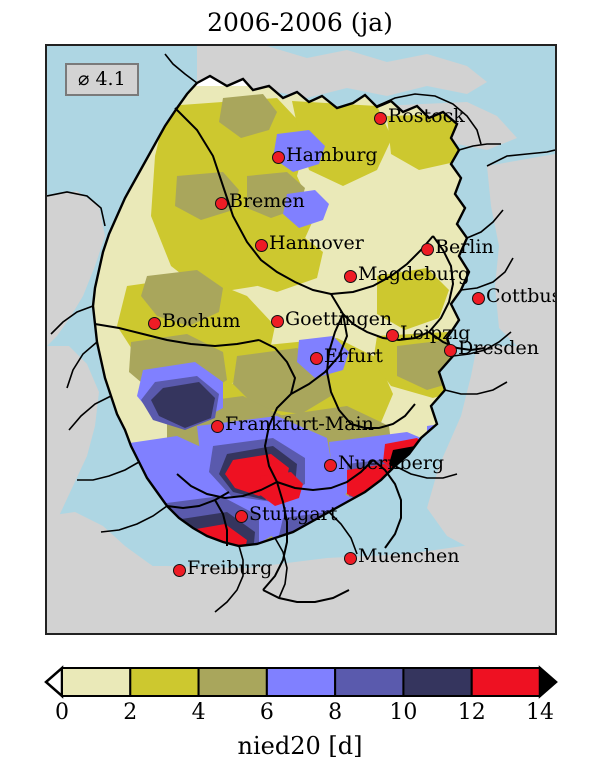 The height and width of the screenshot is (780, 600). I want to click on colorbar-under-arrow, so click(54, 682).